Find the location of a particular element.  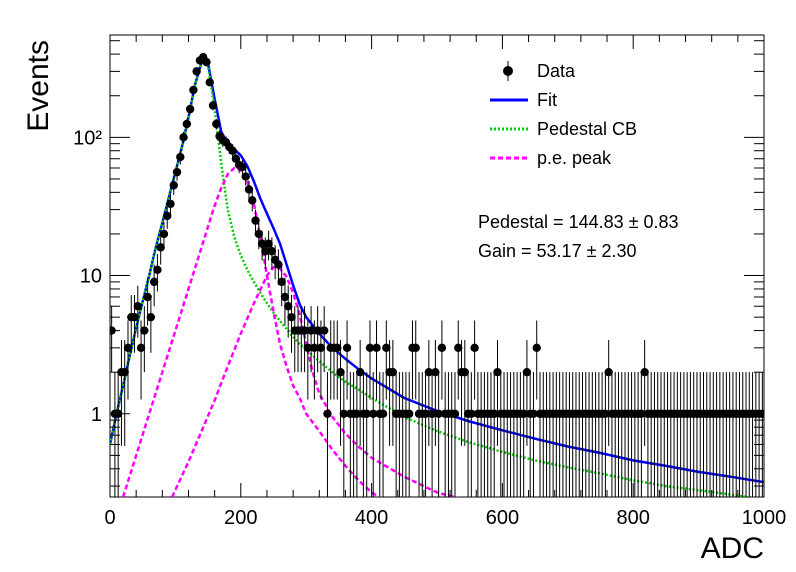

y-tick-label: 10 is located at coordinates (91, 277).